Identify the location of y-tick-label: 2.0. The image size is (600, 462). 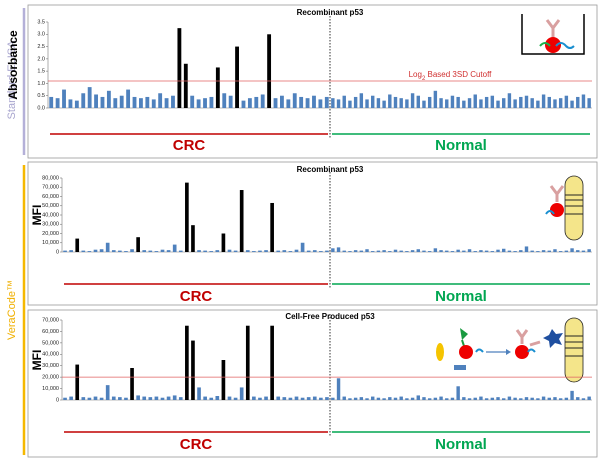
(41, 59).